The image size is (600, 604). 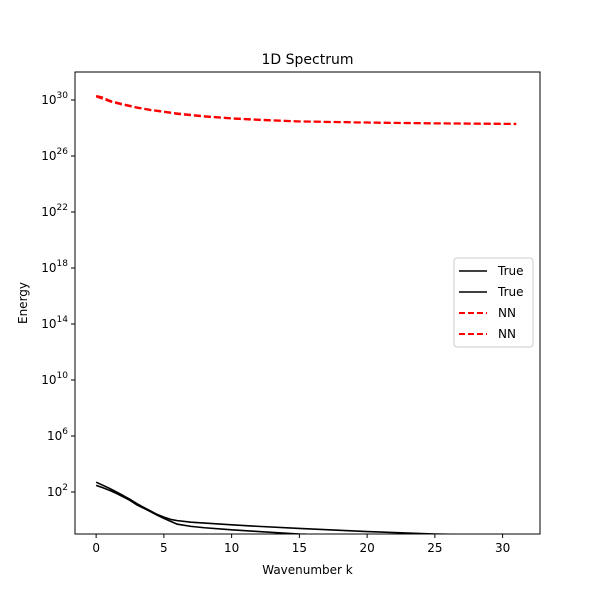 What do you see at coordinates (307, 570) in the screenshot?
I see `x-axis-label: Wavenumber k` at bounding box center [307, 570].